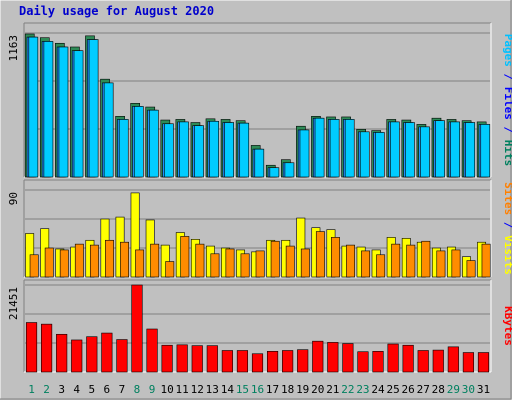 The height and width of the screenshot is (400, 512). What do you see at coordinates (212, 389) in the screenshot?
I see `day-label-13: 13` at bounding box center [212, 389].